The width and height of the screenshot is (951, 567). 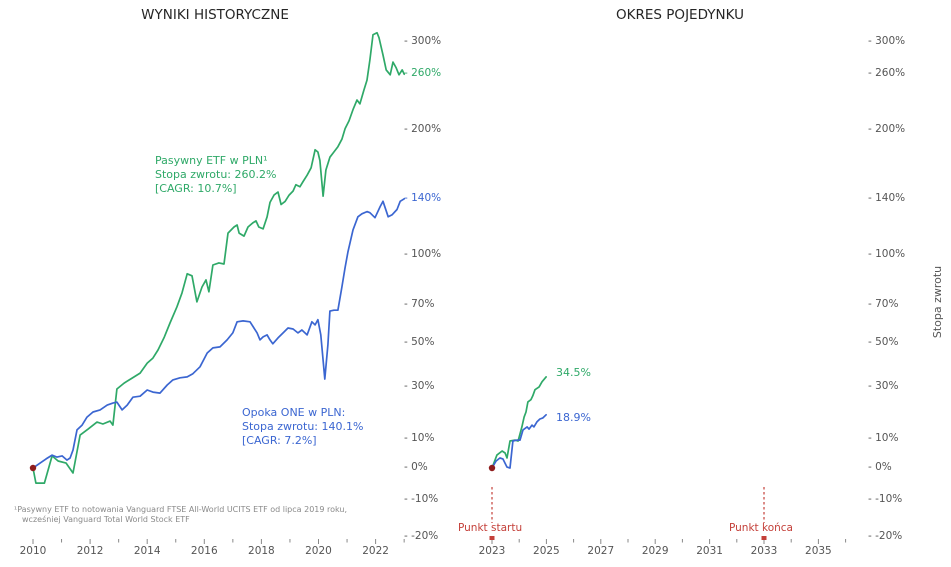 I want to click on green-annotation-line1: Pasywny ETF w PLN¹, so click(x=211, y=160).